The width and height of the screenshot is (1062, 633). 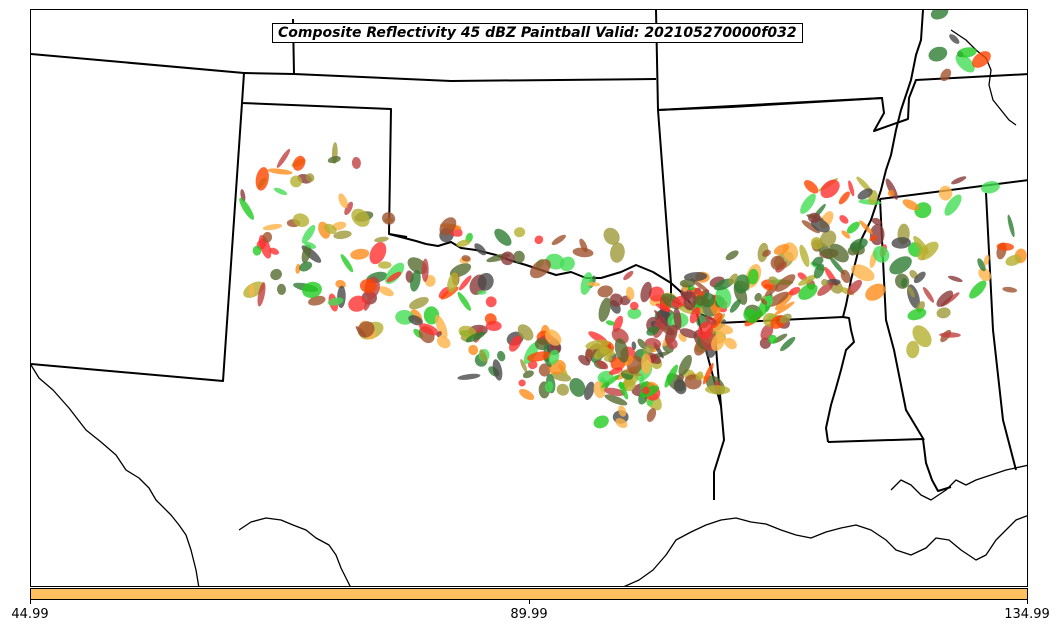 What do you see at coordinates (825, 550) in the screenshot?
I see `texas-gulf-coast` at bounding box center [825, 550].